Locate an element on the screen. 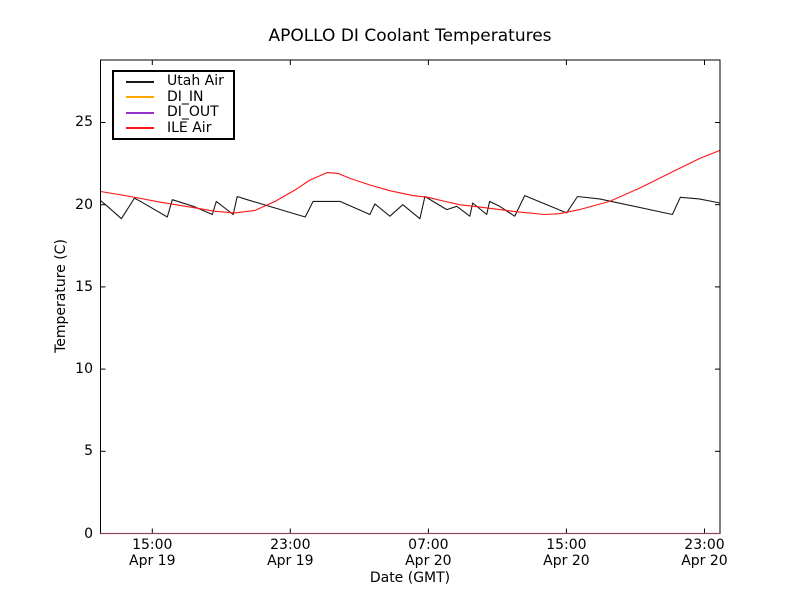  y-tick-label: 5 is located at coordinates (88, 451).